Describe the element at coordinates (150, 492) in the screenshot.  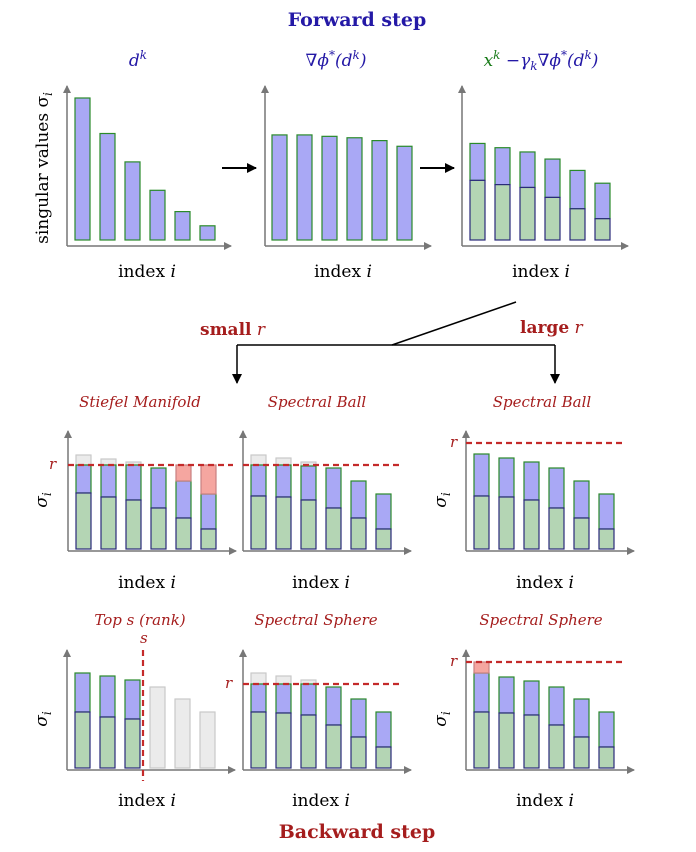
I see `chart-stiefel-axes` at that location.